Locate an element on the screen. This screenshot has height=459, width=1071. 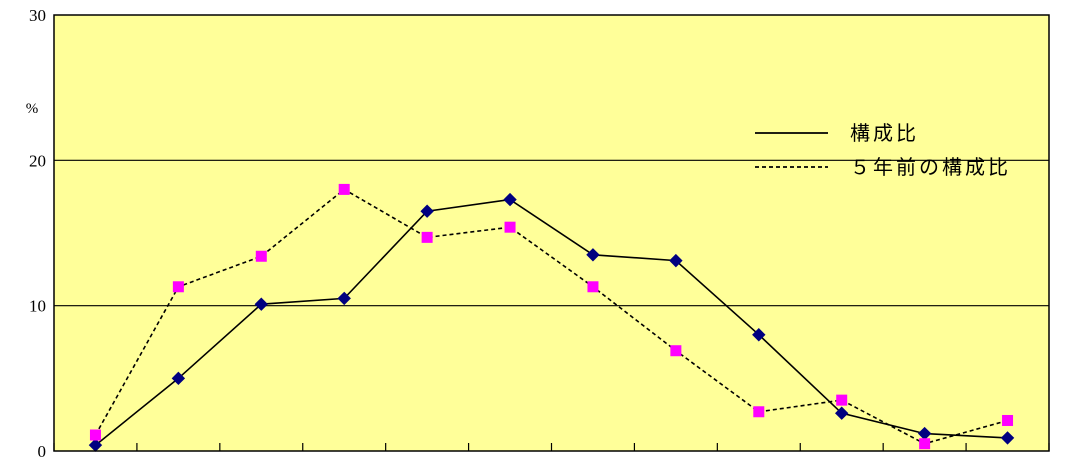
y-axis-tick-labels: 0 10 20 30 is located at coordinates (37, 232).